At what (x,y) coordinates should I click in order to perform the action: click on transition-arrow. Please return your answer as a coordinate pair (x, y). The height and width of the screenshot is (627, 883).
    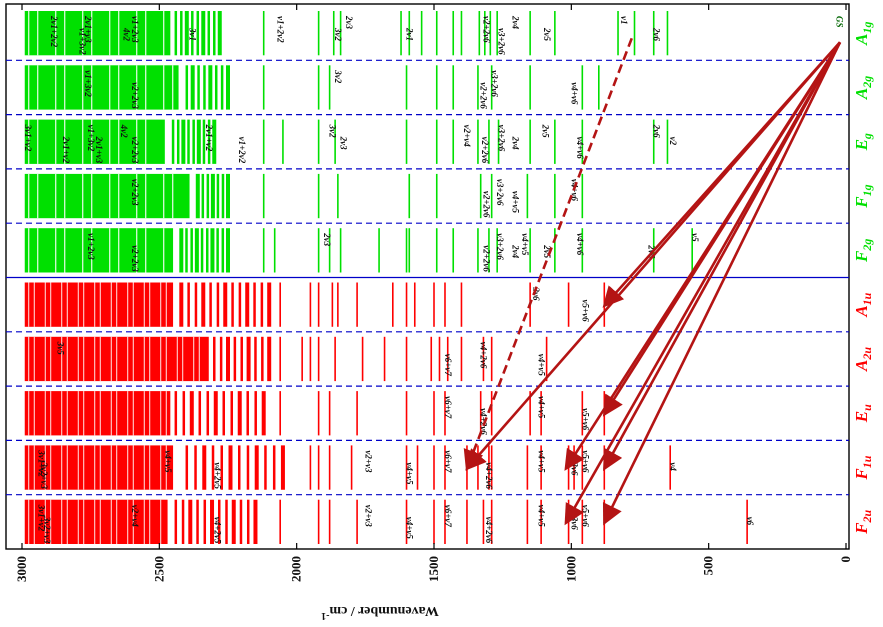
    Looking at the image, I should click on (548, 254).